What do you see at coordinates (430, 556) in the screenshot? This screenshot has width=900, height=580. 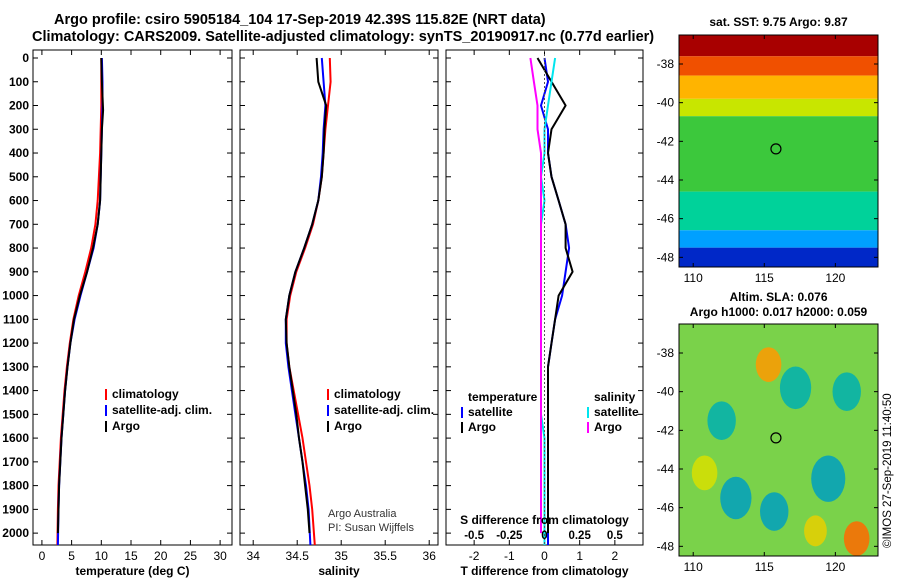 I see `x-tick-label: 36` at bounding box center [430, 556].